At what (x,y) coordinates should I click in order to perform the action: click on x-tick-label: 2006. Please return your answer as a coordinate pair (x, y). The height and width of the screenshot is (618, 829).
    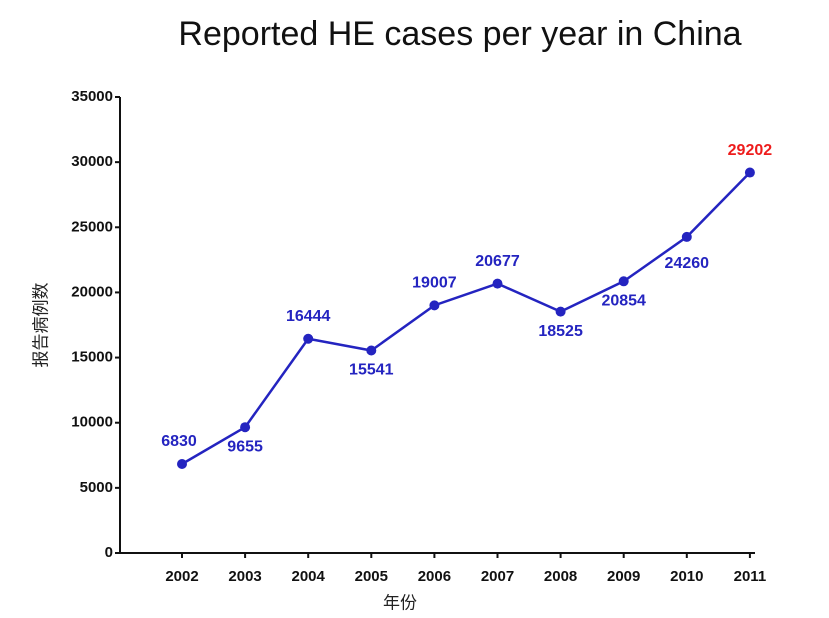
    Looking at the image, I should click on (434, 576).